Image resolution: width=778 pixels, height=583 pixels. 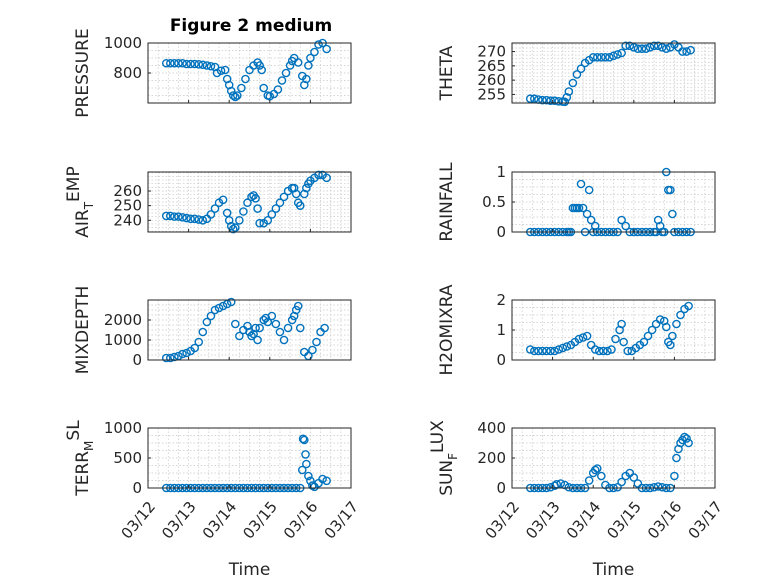 What do you see at coordinates (123, 340) in the screenshot?
I see `panel-5-ytick-label: 1000` at bounding box center [123, 340].